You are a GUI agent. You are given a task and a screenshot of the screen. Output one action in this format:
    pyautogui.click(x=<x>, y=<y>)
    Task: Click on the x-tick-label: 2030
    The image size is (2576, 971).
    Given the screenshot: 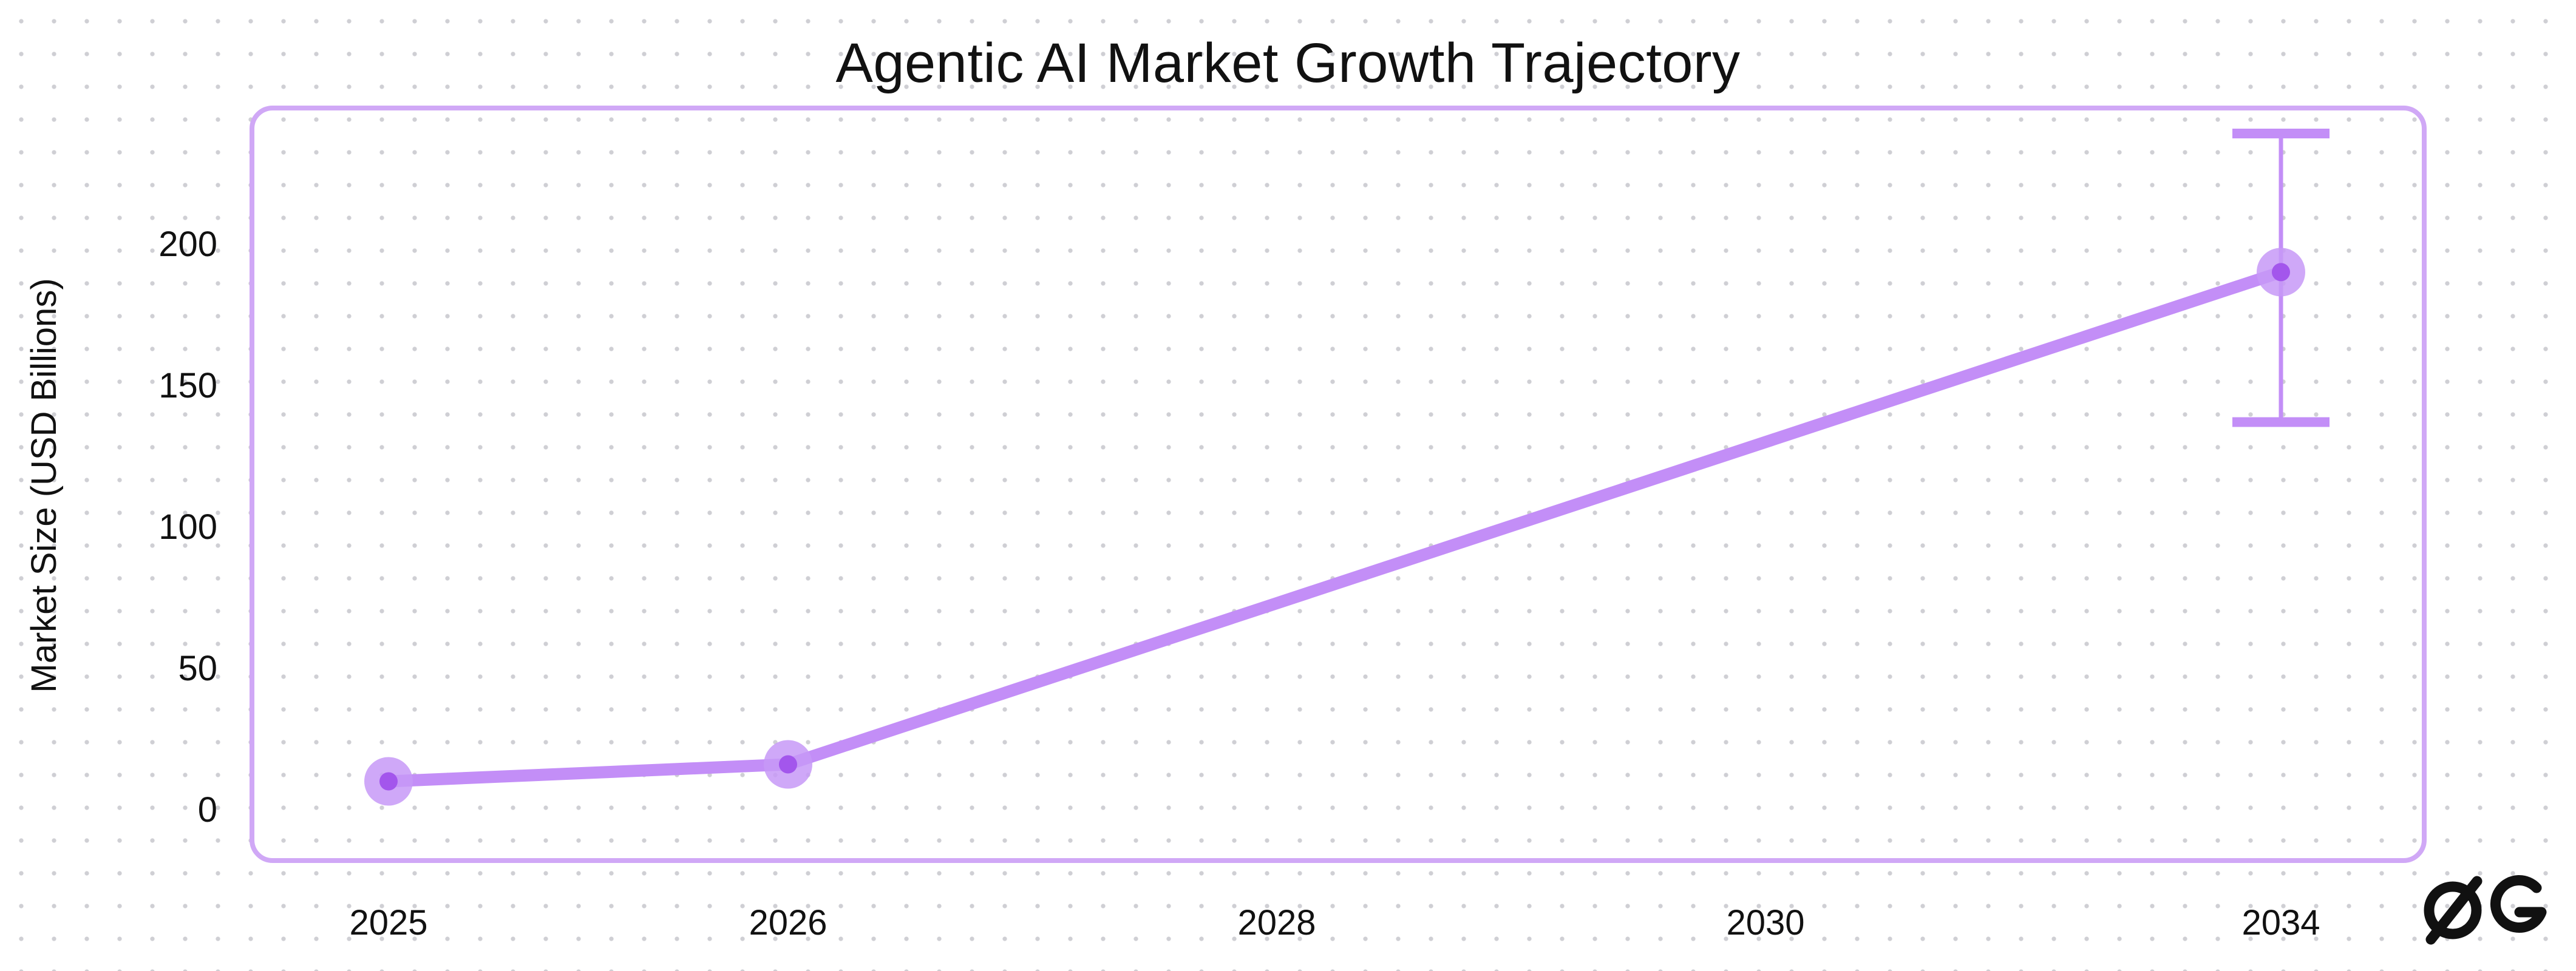 What is the action you would take?
    pyautogui.click(x=1765, y=923)
    